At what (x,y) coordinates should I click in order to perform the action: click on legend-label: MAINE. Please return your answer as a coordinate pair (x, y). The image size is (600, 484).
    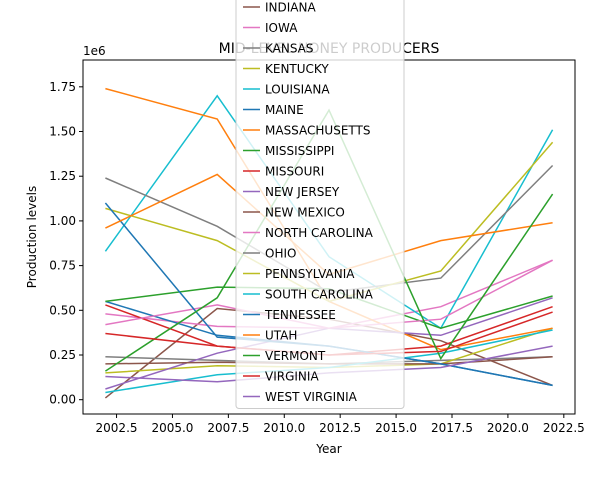
    Looking at the image, I should click on (284, 110).